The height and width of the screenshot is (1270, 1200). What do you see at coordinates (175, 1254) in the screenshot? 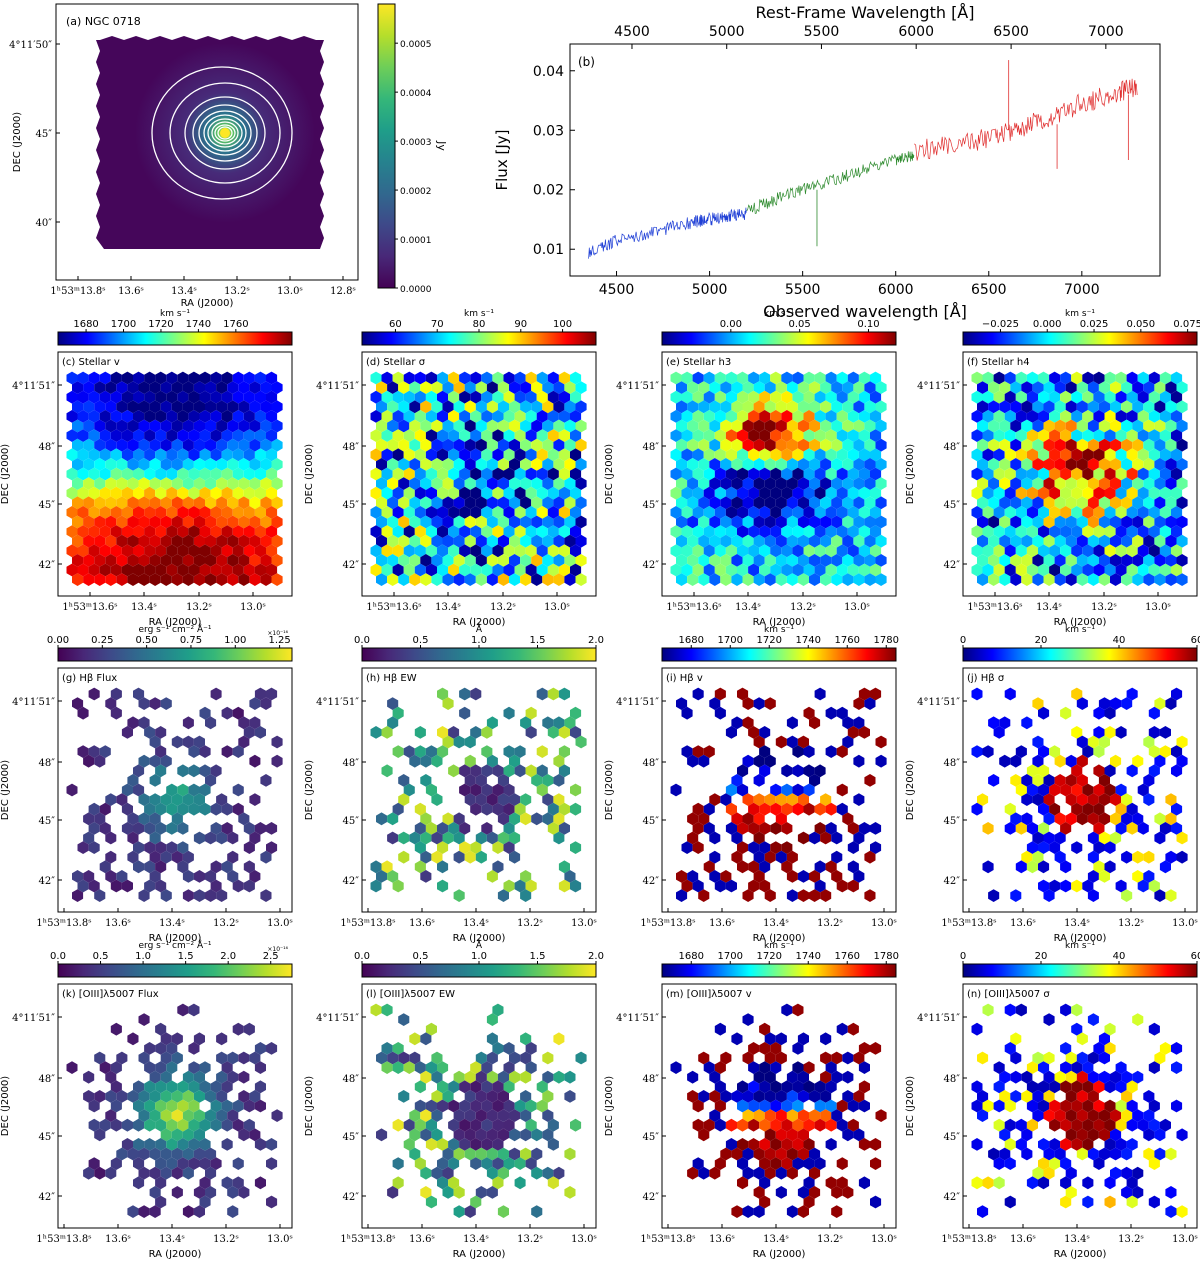
I see `x-axis-label: RA (J2000)` at bounding box center [175, 1254].